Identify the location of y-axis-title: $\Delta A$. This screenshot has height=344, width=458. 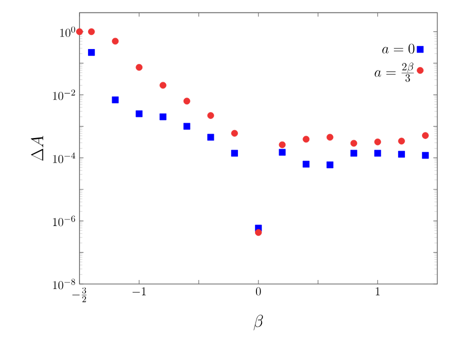
(37, 148).